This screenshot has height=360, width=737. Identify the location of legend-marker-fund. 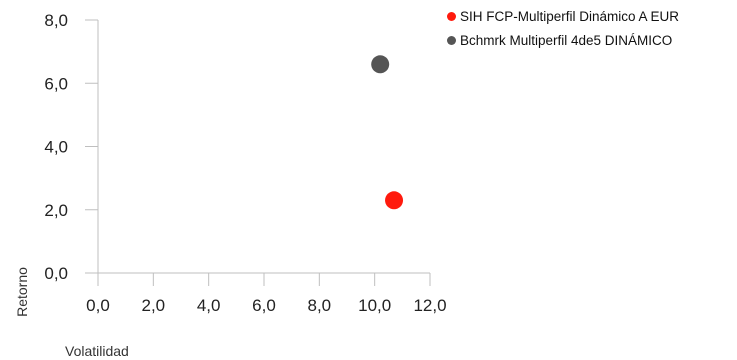
(451, 16).